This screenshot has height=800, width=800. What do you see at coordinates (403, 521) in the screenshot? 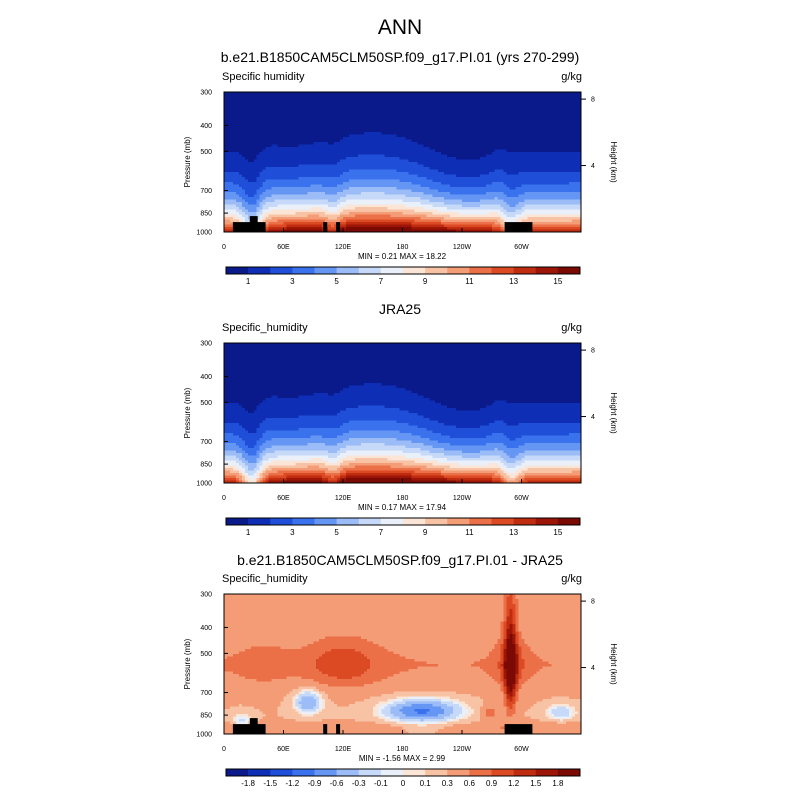
I see `colorbar-frame` at bounding box center [403, 521].